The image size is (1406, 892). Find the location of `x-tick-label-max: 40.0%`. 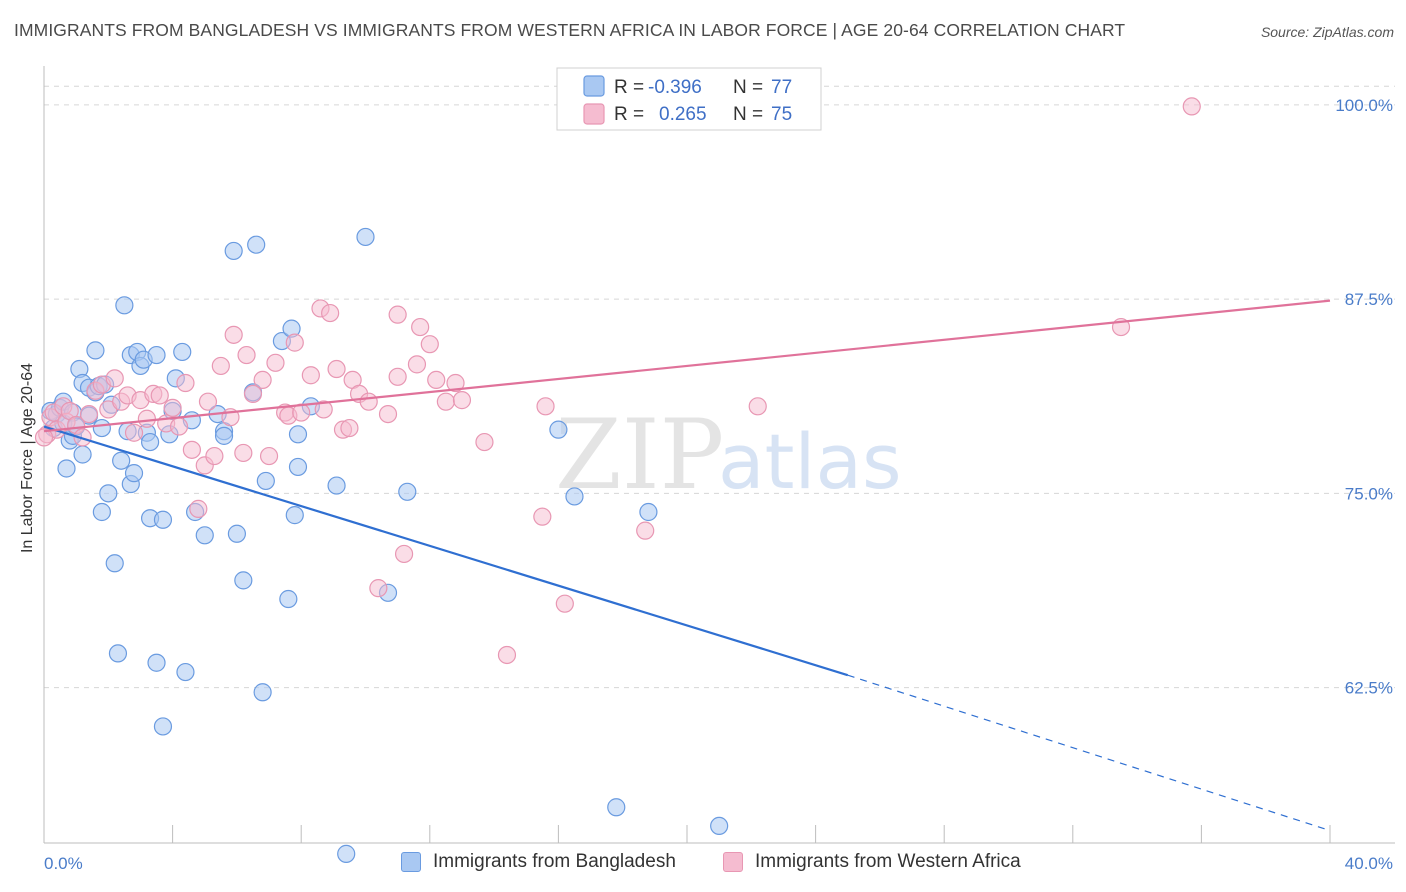

x-tick-label-max: 40.0% is located at coordinates (1369, 863).